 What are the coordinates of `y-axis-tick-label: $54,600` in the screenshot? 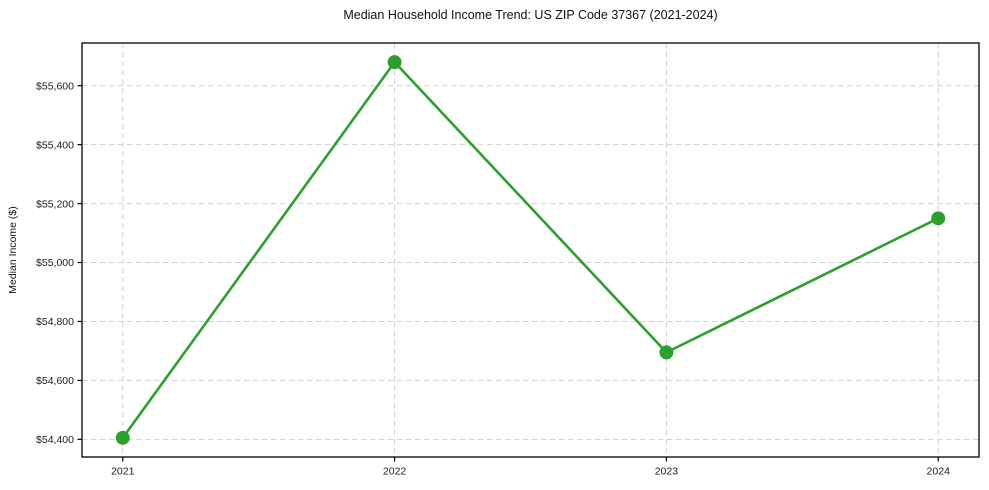 It's located at (55, 381).